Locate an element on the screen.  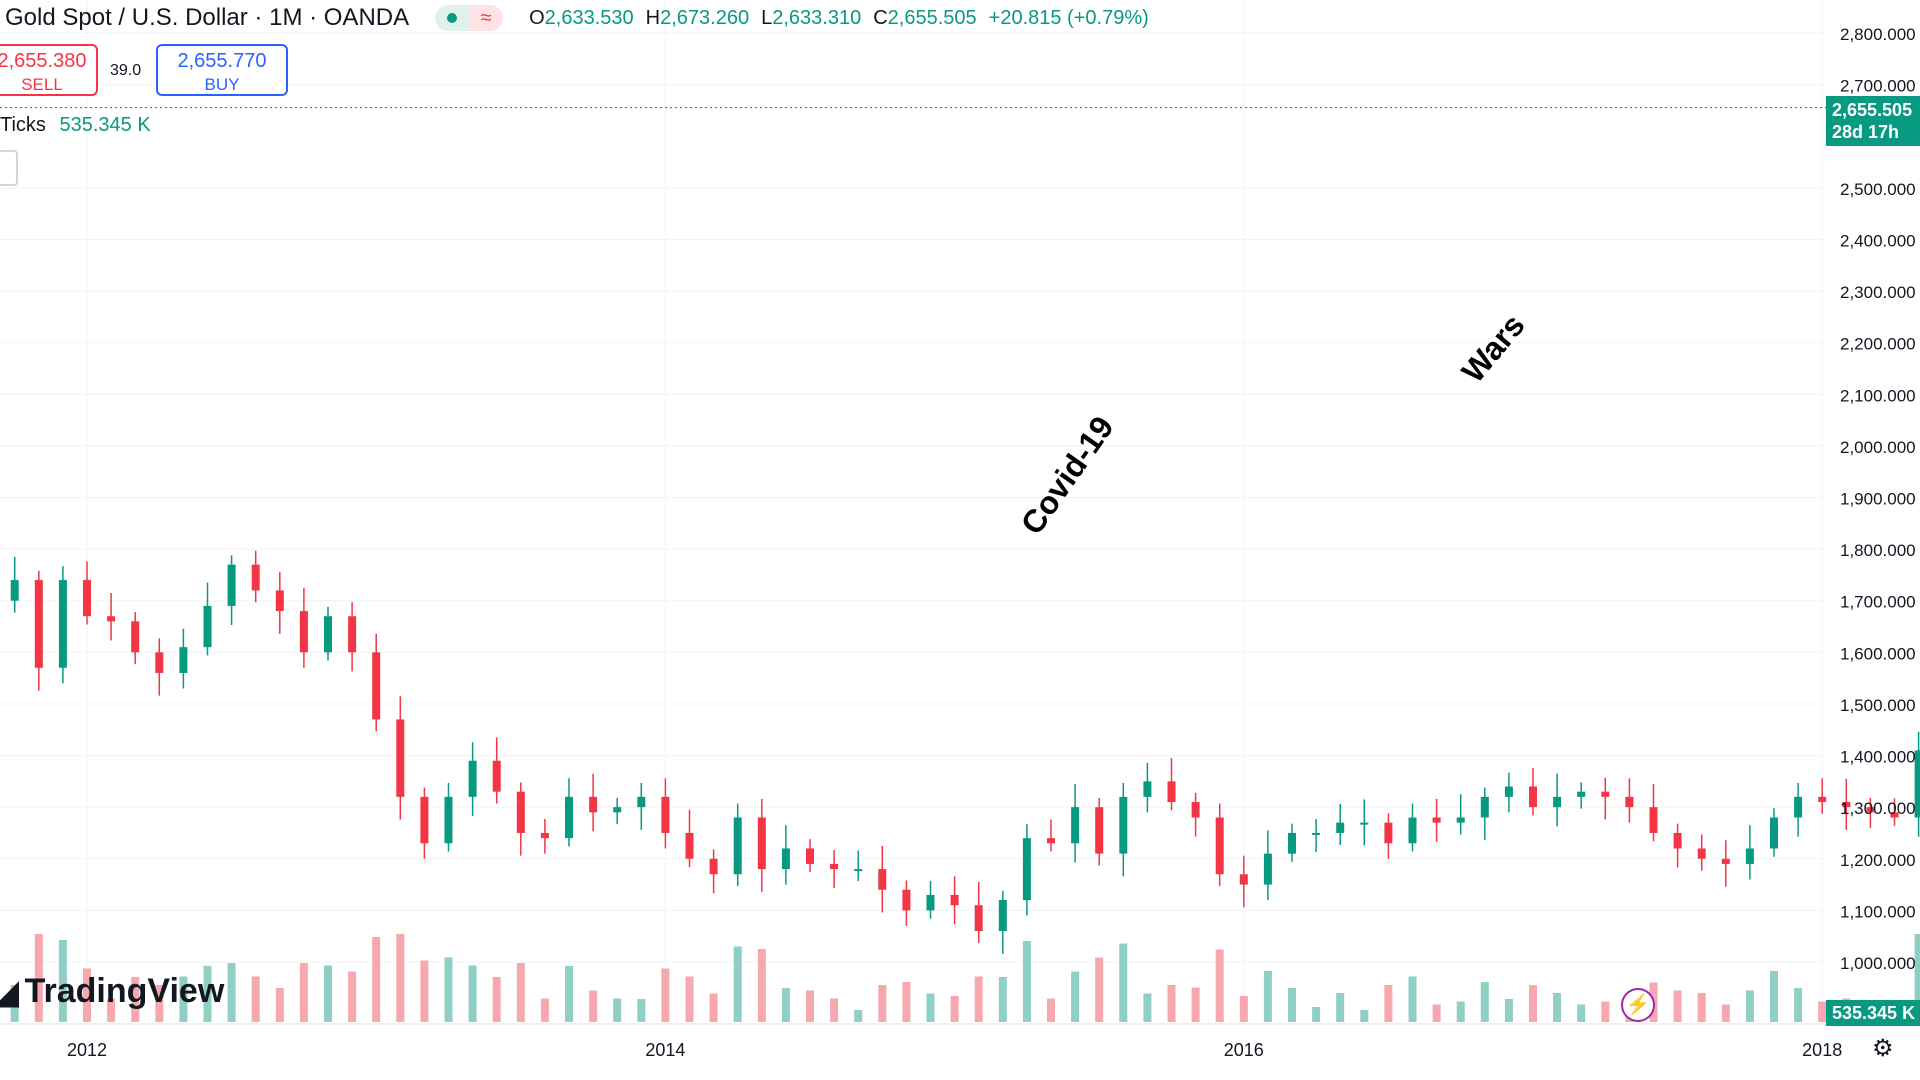
volume-legend-value: 535.345 K is located at coordinates (105, 125).